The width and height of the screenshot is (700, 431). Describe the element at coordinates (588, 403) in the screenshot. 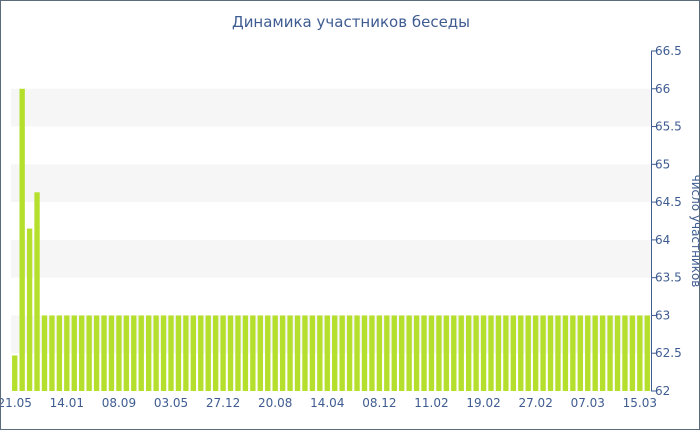

I see `x-tick-label: 07.03` at that location.